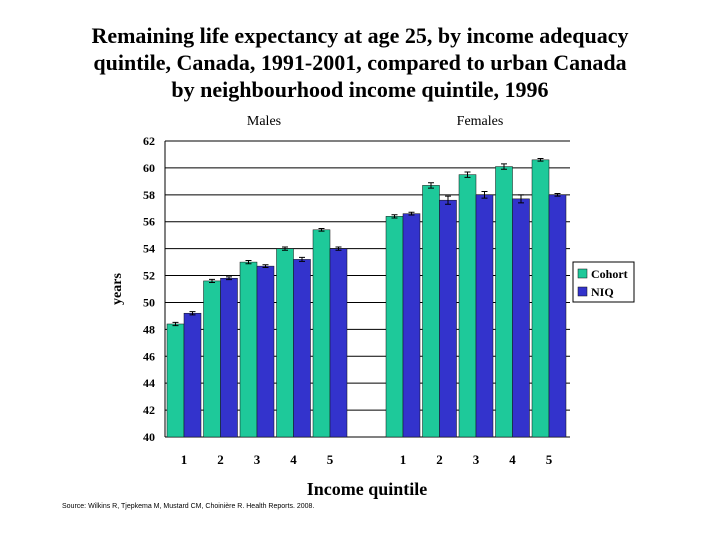 The image size is (720, 540). I want to click on x-tick-label-females-4: 4, so click(512, 459).